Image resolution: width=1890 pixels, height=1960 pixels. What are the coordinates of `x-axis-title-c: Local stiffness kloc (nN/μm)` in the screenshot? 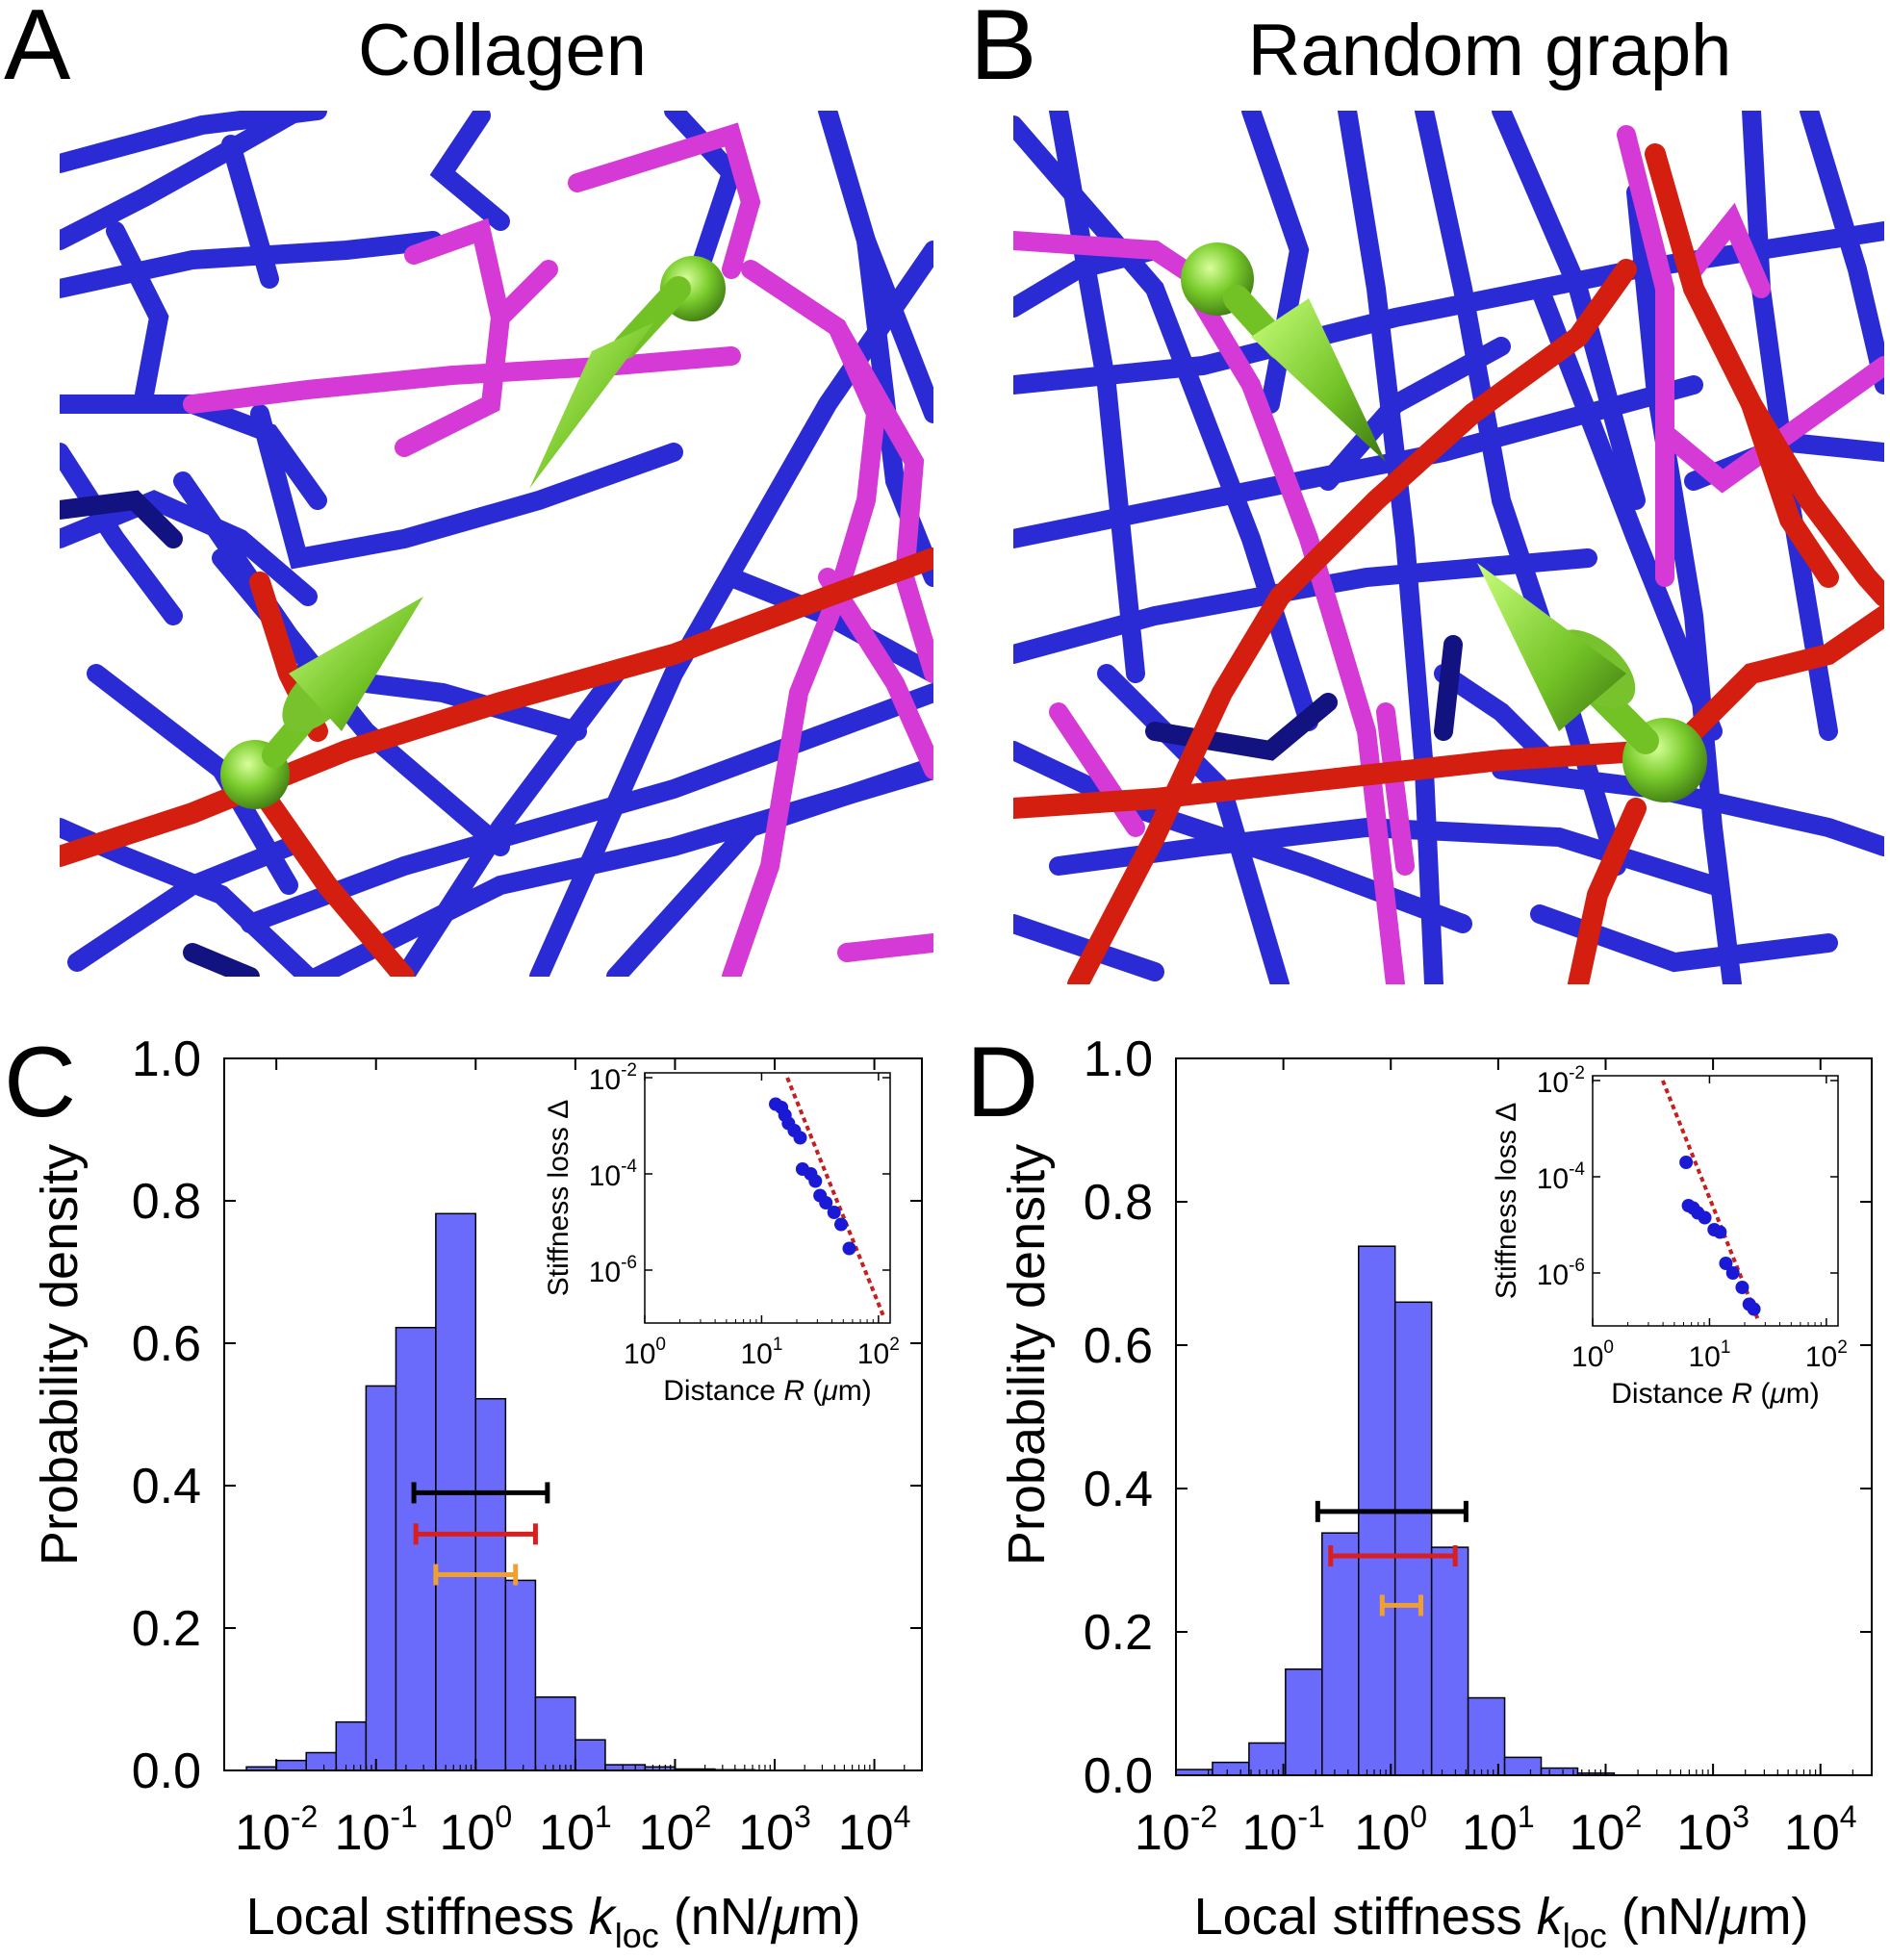 It's located at (553, 1922).